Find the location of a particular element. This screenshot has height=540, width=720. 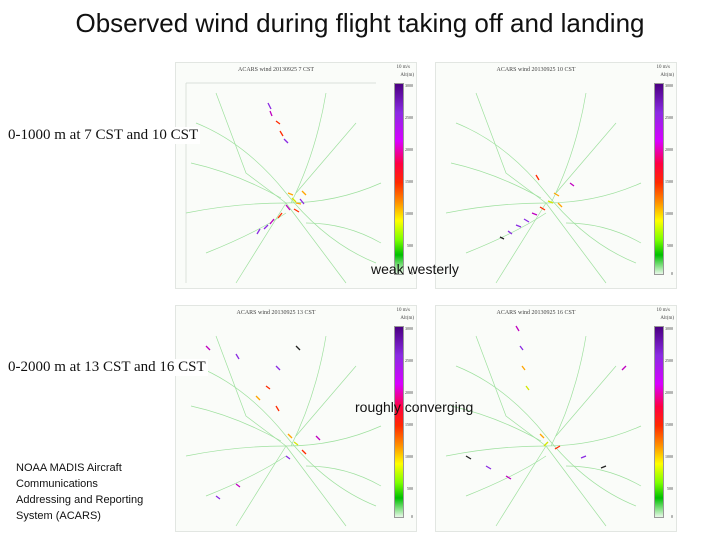

callout-roughly-converging: roughly converging is located at coordinates (414, 407).